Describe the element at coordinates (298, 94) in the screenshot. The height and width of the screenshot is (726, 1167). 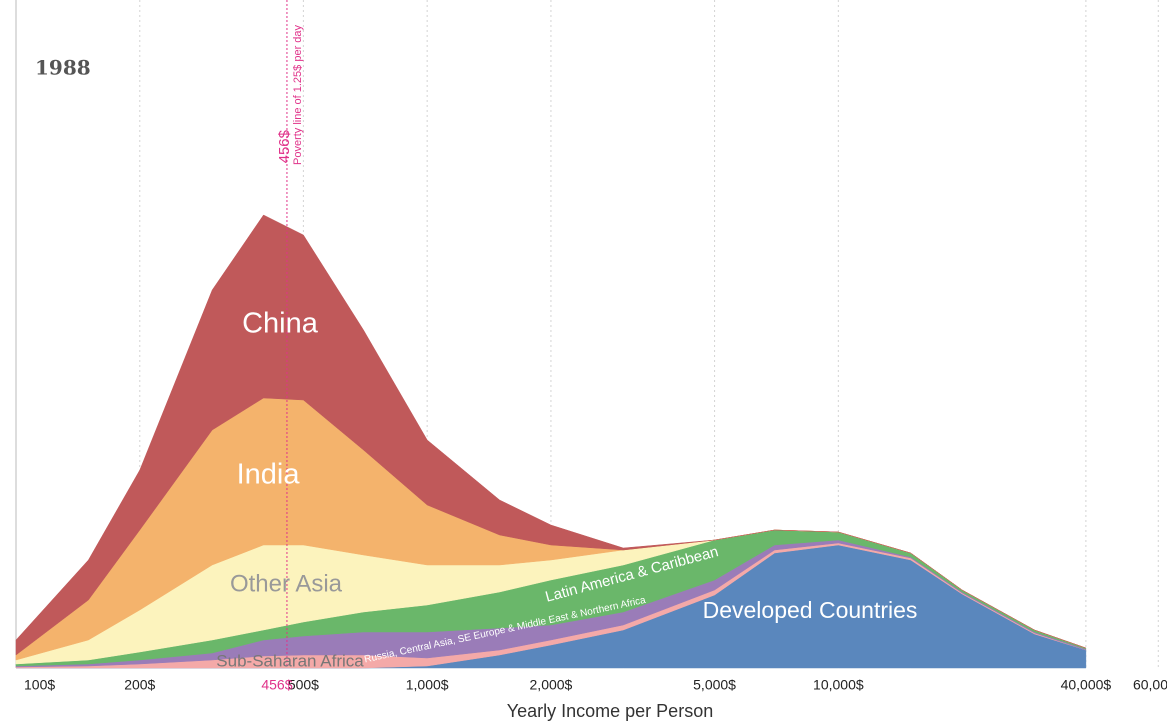
I see `poverty-text: Poverty line of 1.25$ per day` at that location.